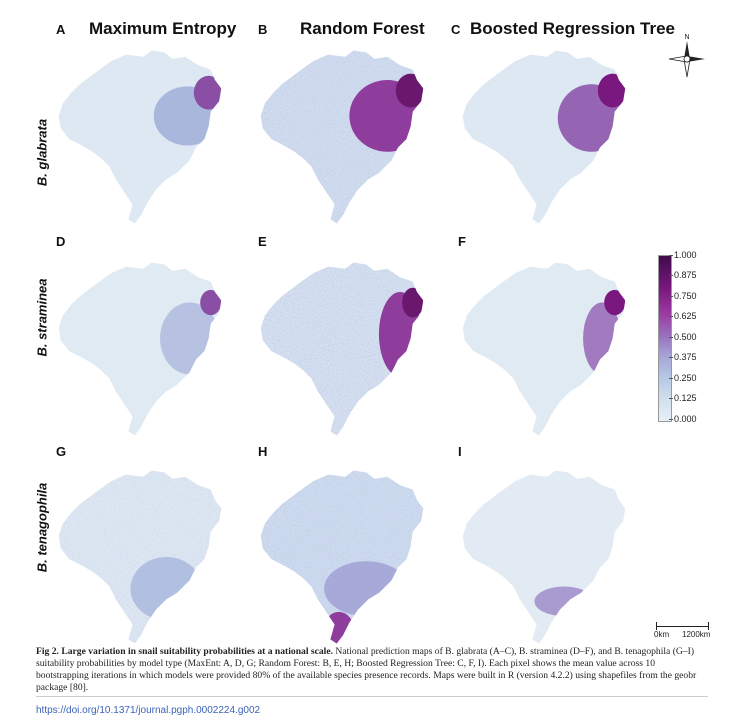  I want to click on legend-tick: 0.750, so click(683, 296).